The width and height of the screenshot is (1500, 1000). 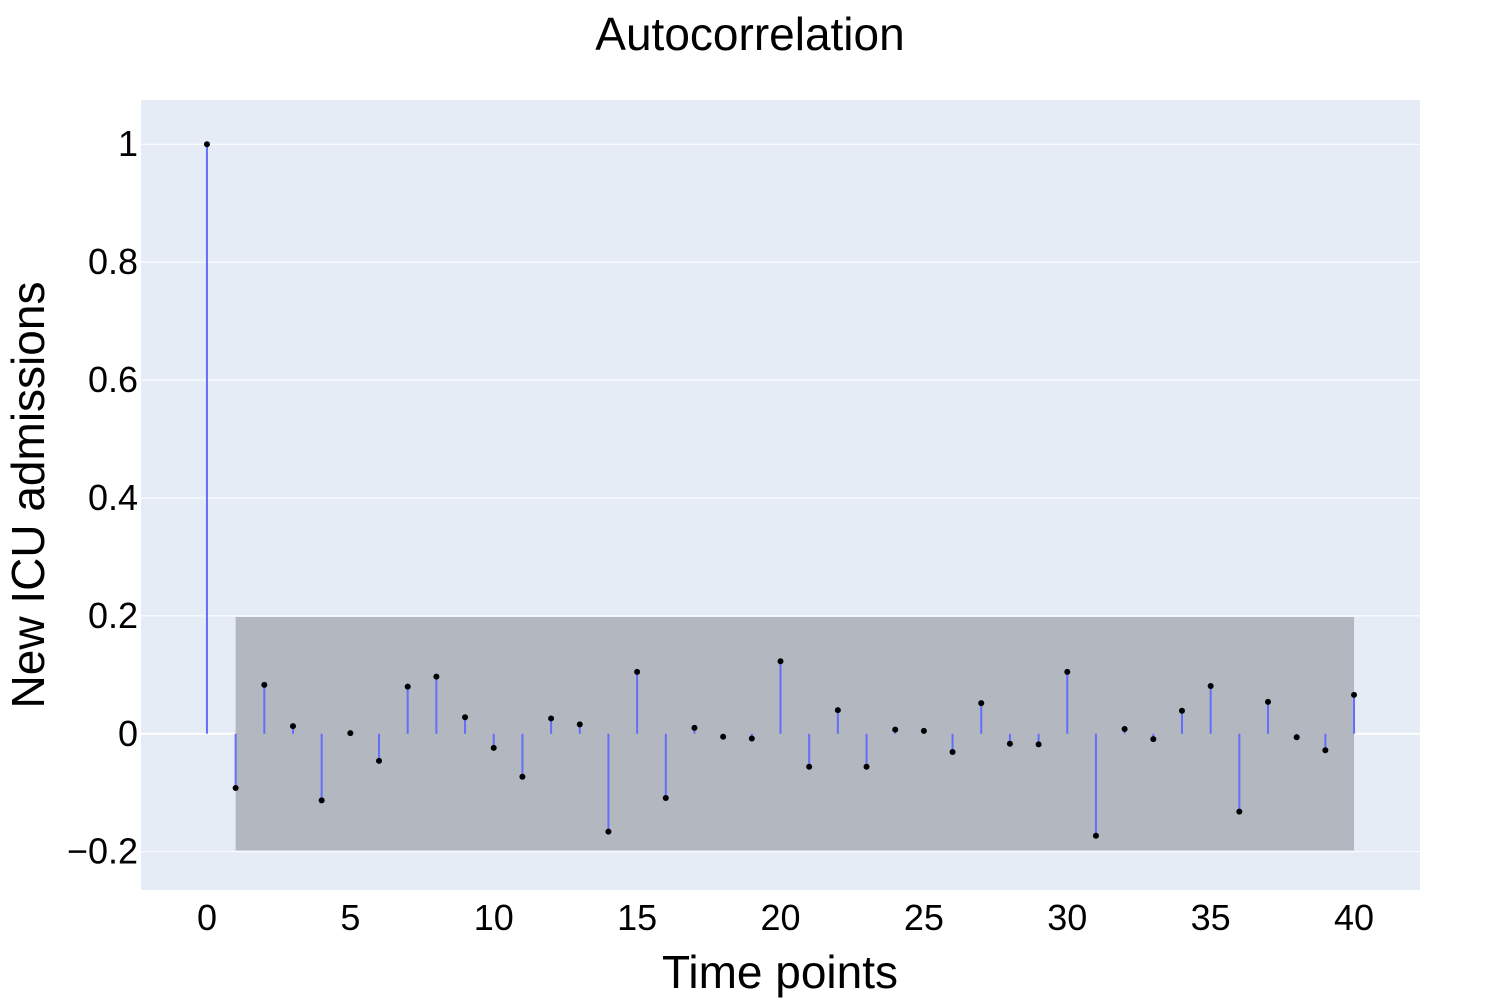 I want to click on x-tick-label: 15, so click(x=637, y=917).